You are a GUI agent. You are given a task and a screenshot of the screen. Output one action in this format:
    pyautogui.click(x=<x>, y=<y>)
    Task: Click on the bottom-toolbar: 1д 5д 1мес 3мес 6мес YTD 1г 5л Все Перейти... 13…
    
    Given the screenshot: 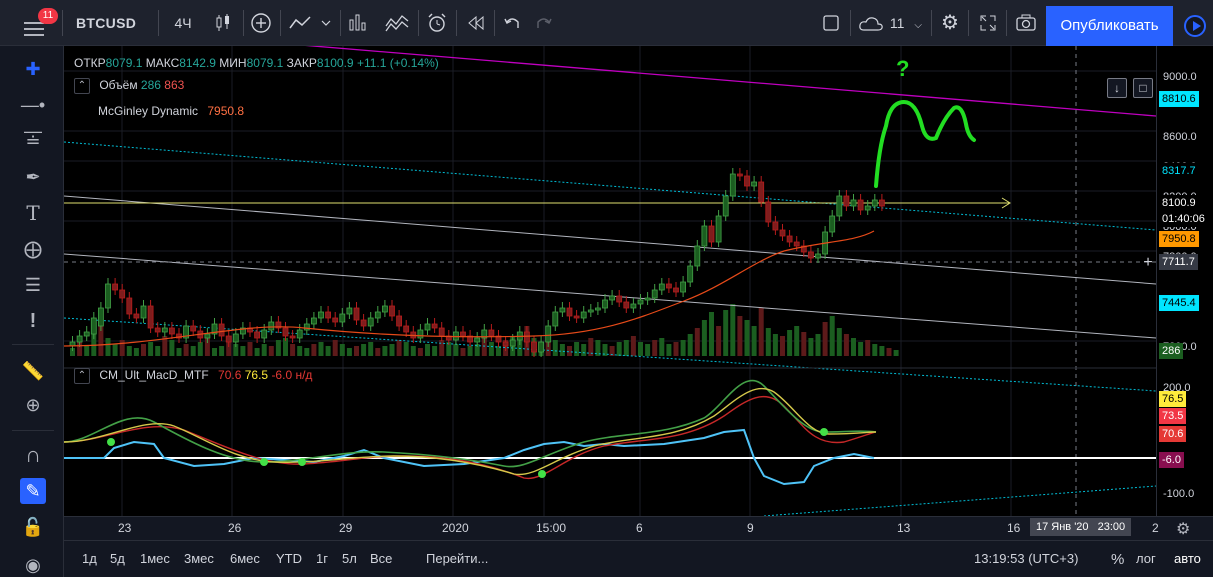 What is the action you would take?
    pyautogui.click(x=638, y=558)
    